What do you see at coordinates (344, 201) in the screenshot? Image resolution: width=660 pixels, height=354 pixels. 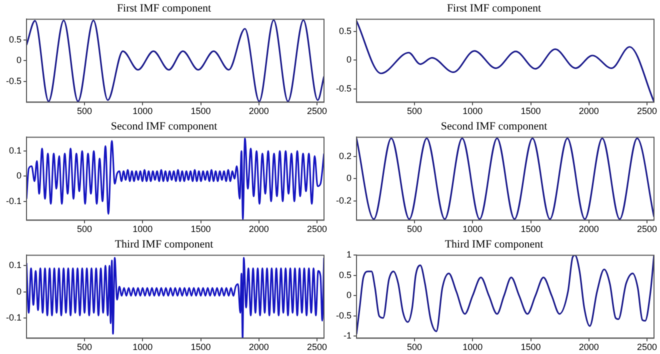 I see `y-tick-label: -0.2` at bounding box center [344, 201].